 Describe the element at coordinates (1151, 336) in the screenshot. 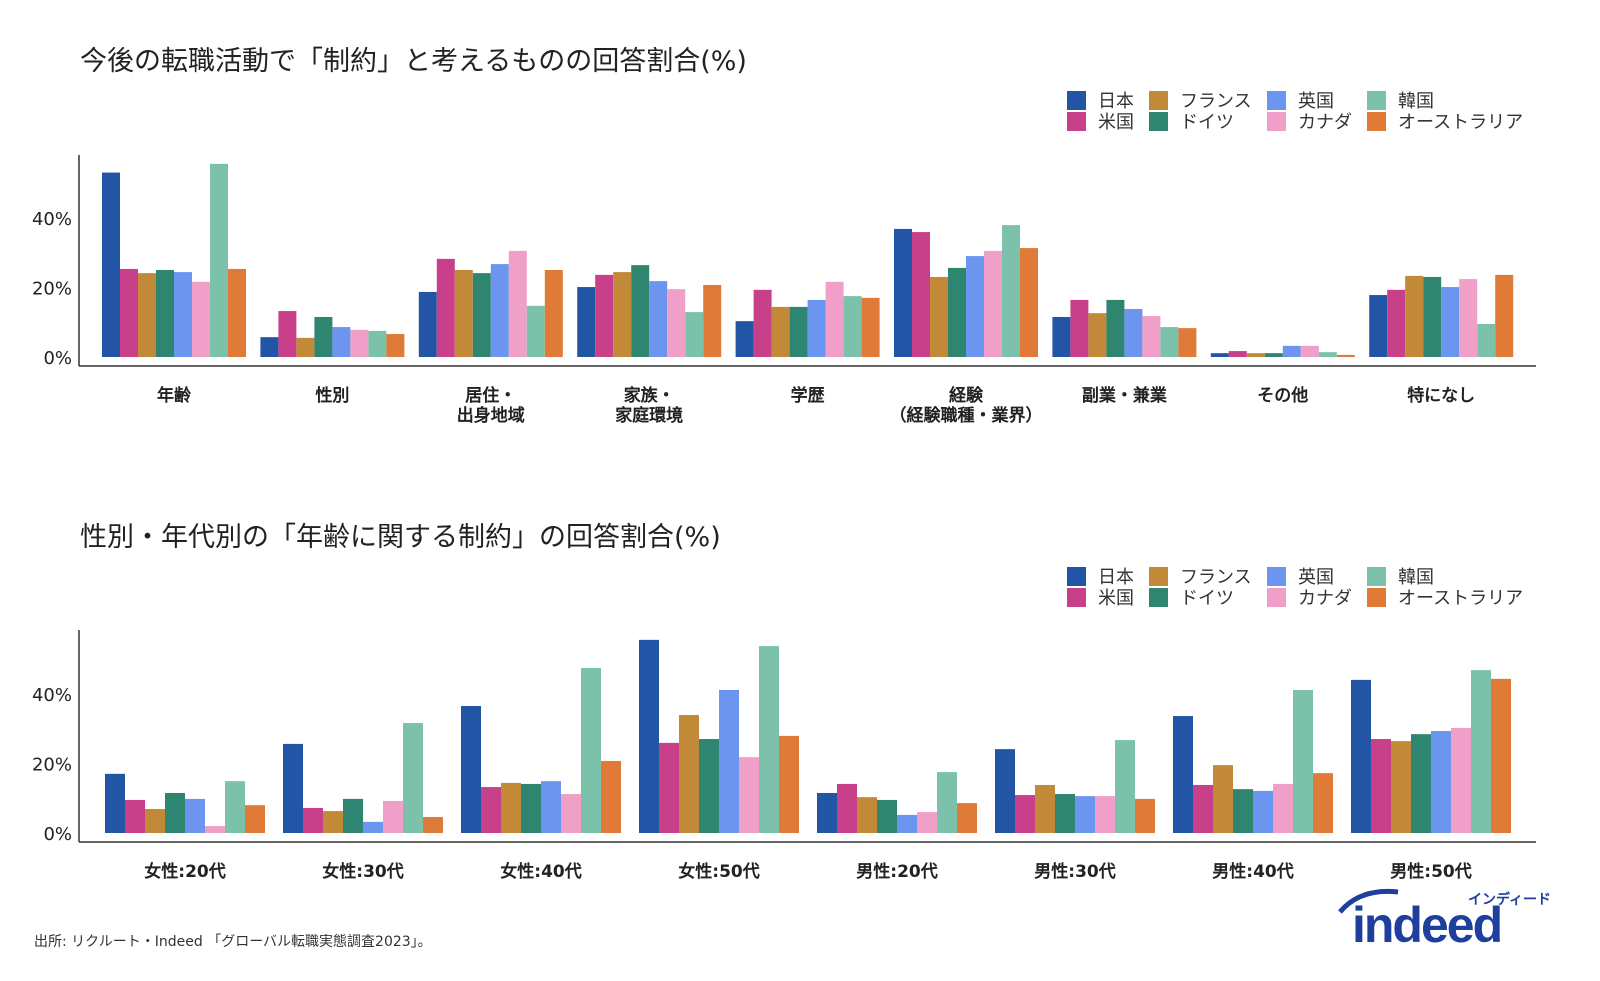

I see `bar-7-カナダ` at that location.